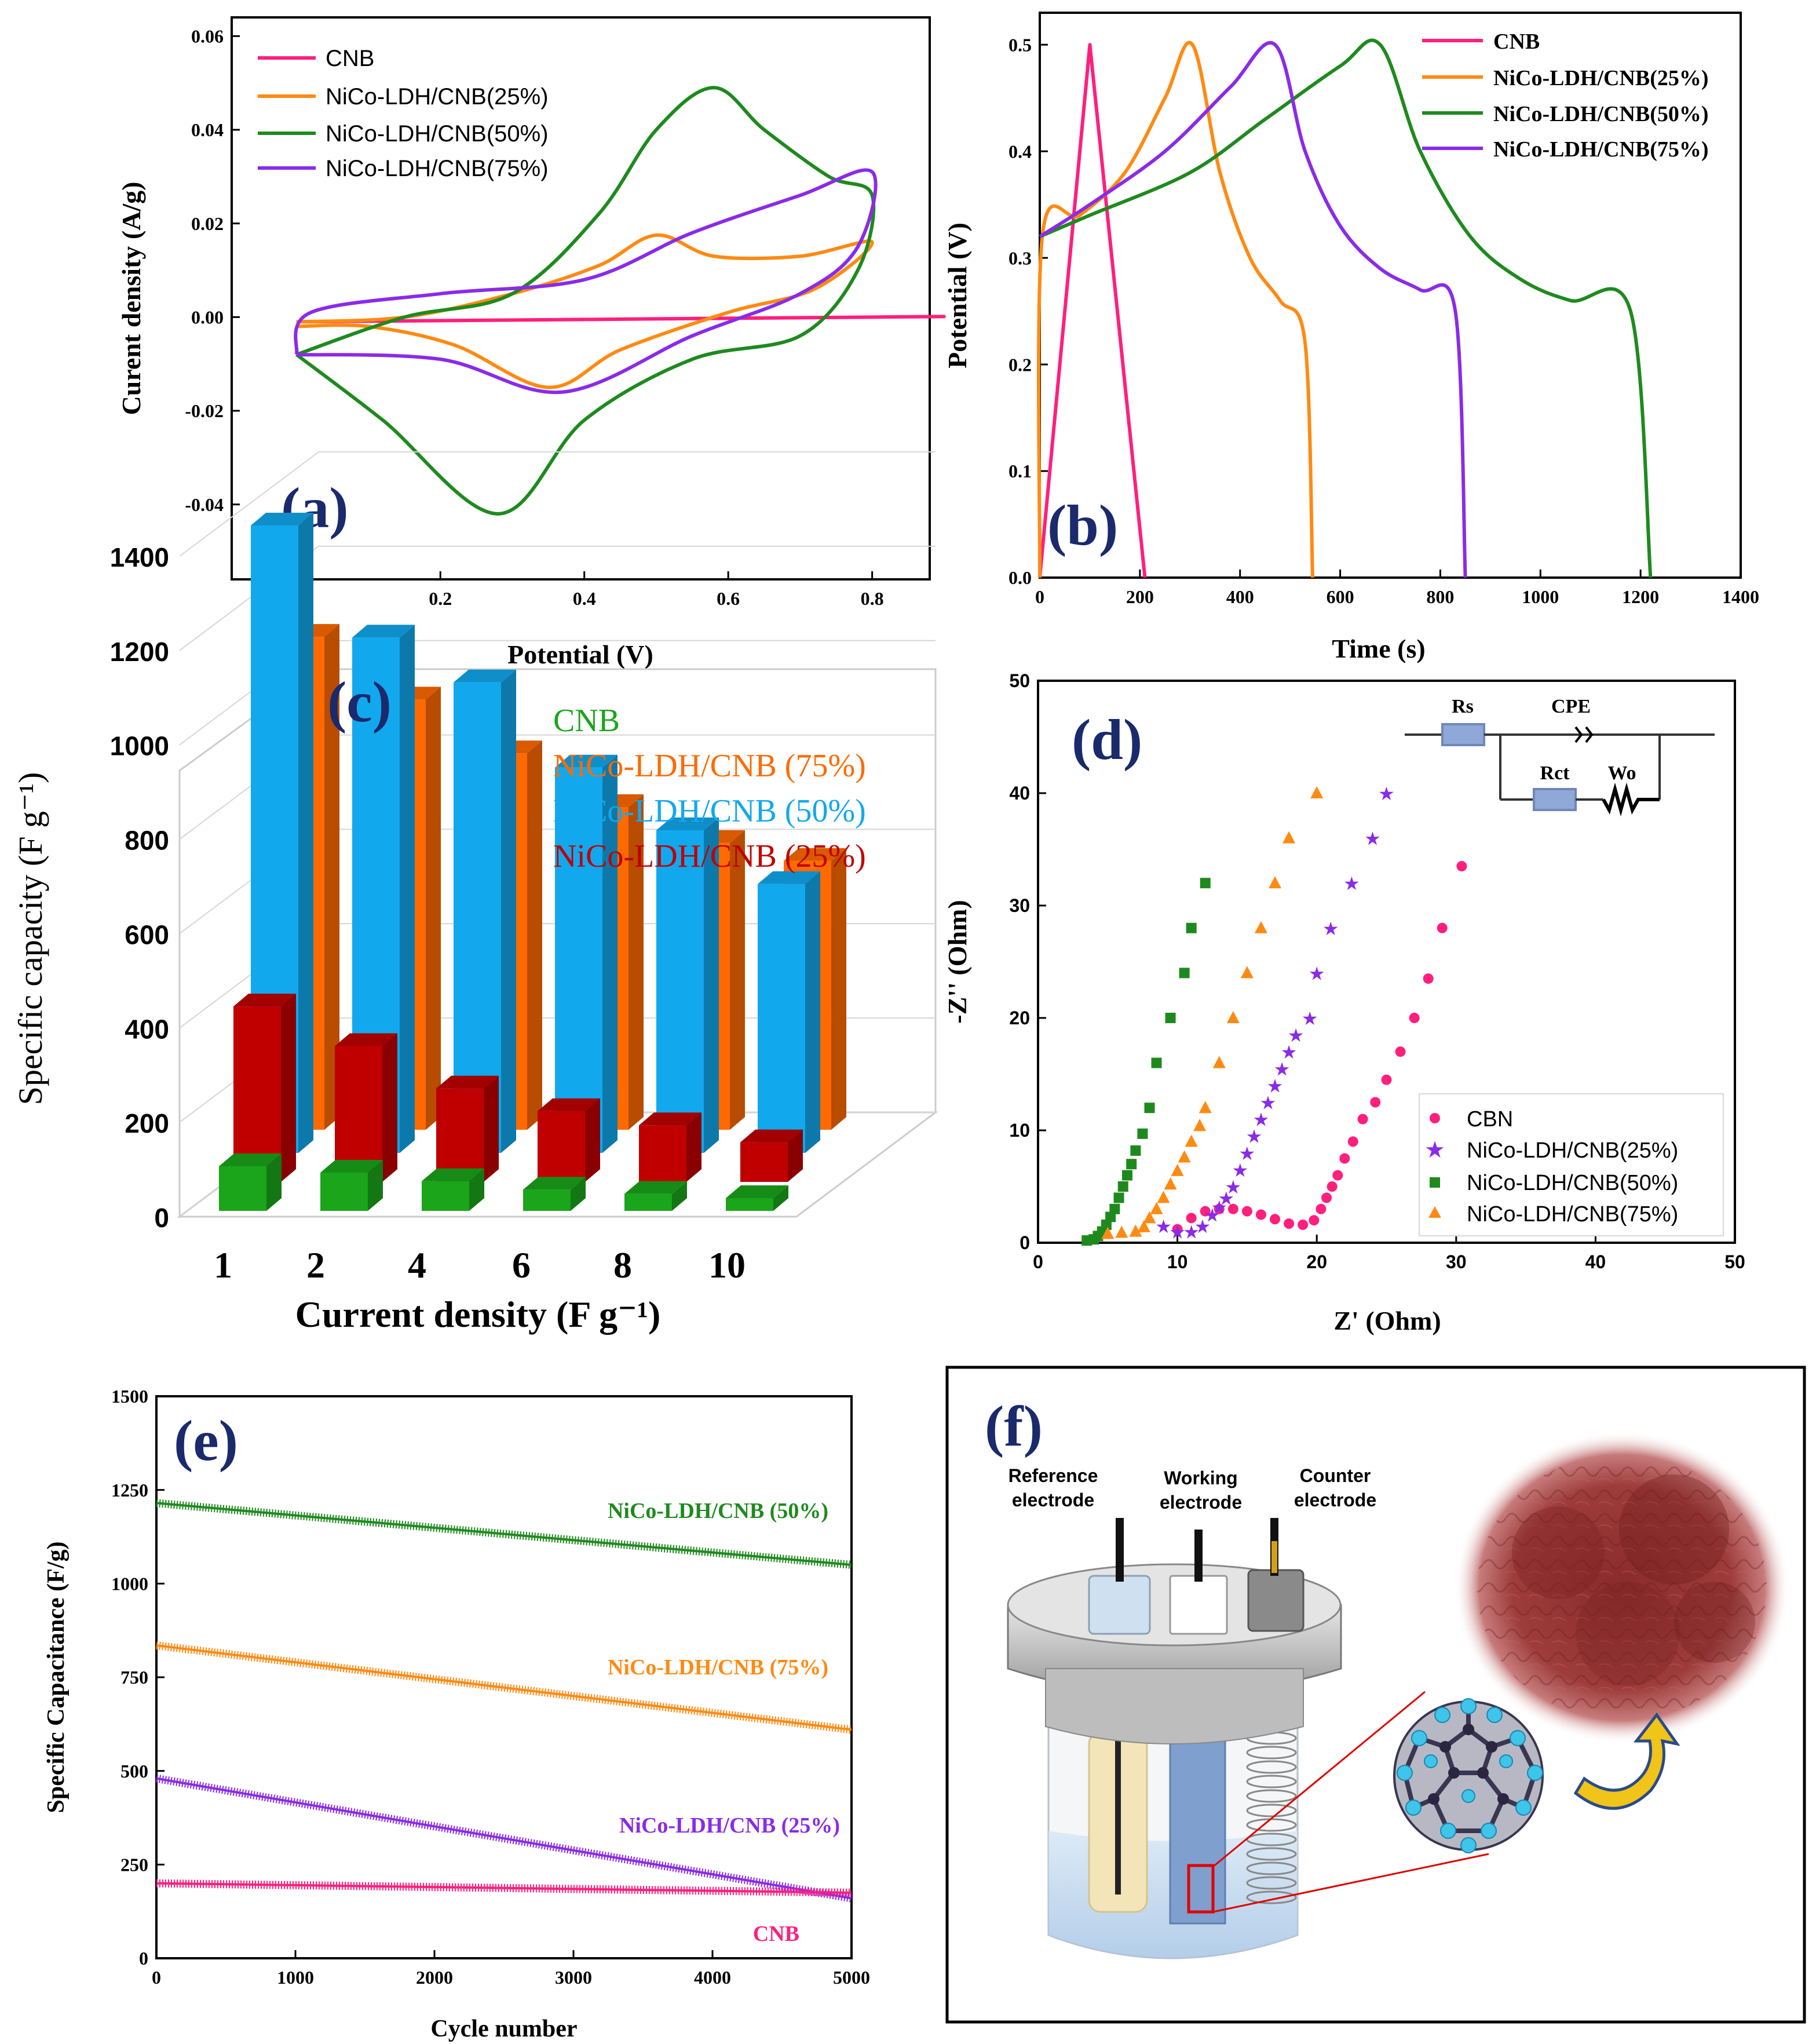  I want to click on panel-c-ytick-label: 200, so click(147, 1123).